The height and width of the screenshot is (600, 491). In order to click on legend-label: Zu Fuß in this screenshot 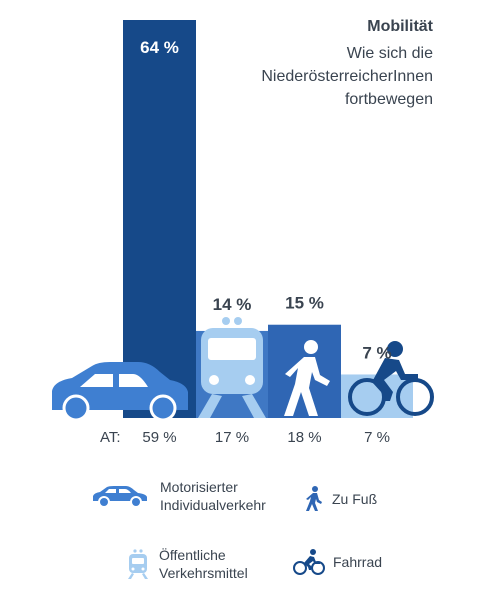, I will do `click(354, 499)`.